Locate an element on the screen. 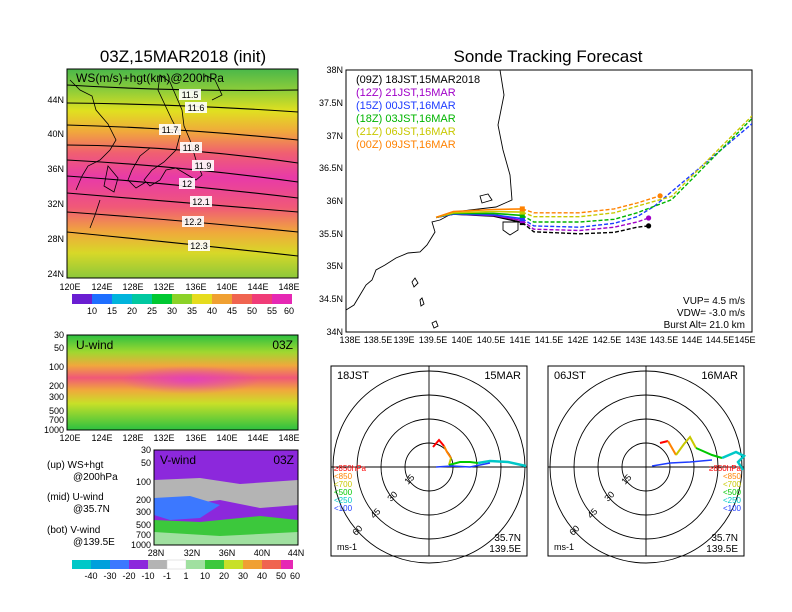  lon-tick-label: 132E is located at coordinates (163, 438).